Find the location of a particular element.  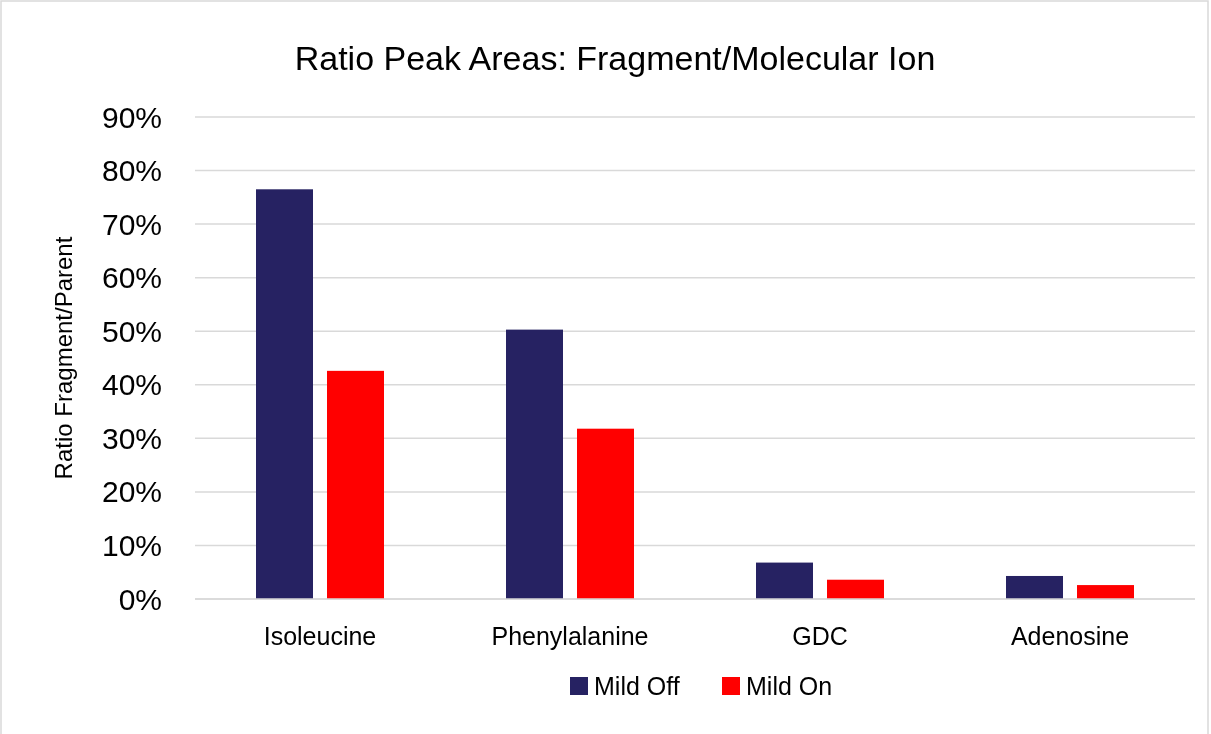

y-tick-label: 20% is located at coordinates (131, 492).